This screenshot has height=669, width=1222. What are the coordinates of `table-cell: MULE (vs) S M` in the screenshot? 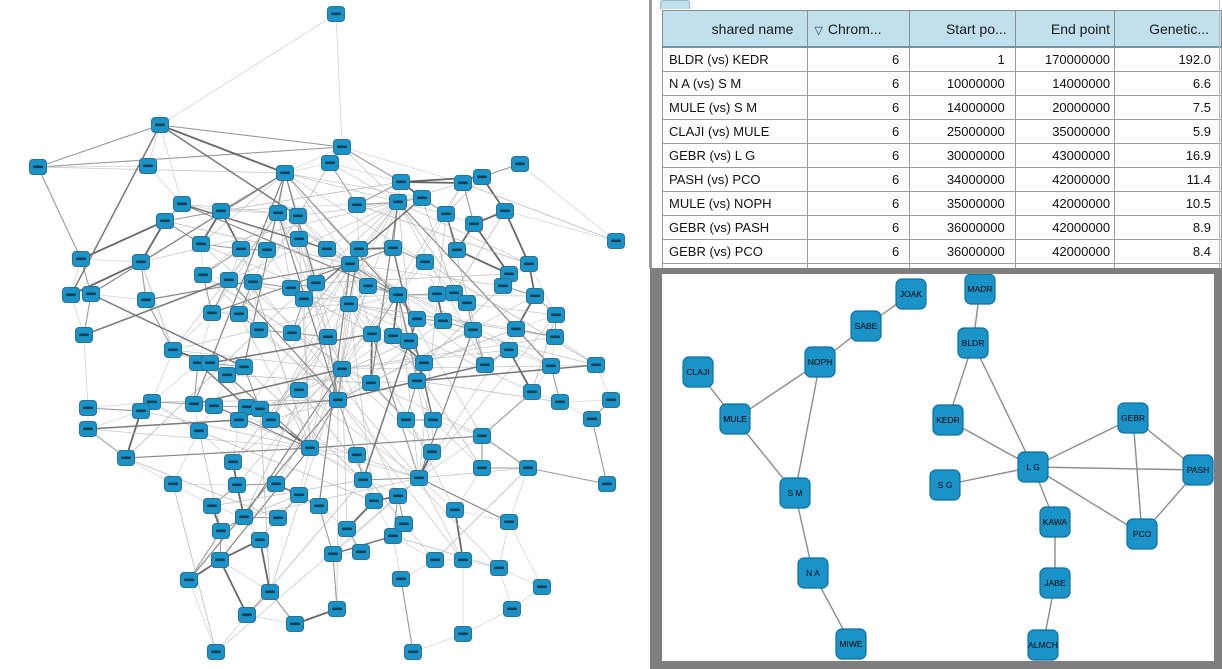 It's located at (735, 107).